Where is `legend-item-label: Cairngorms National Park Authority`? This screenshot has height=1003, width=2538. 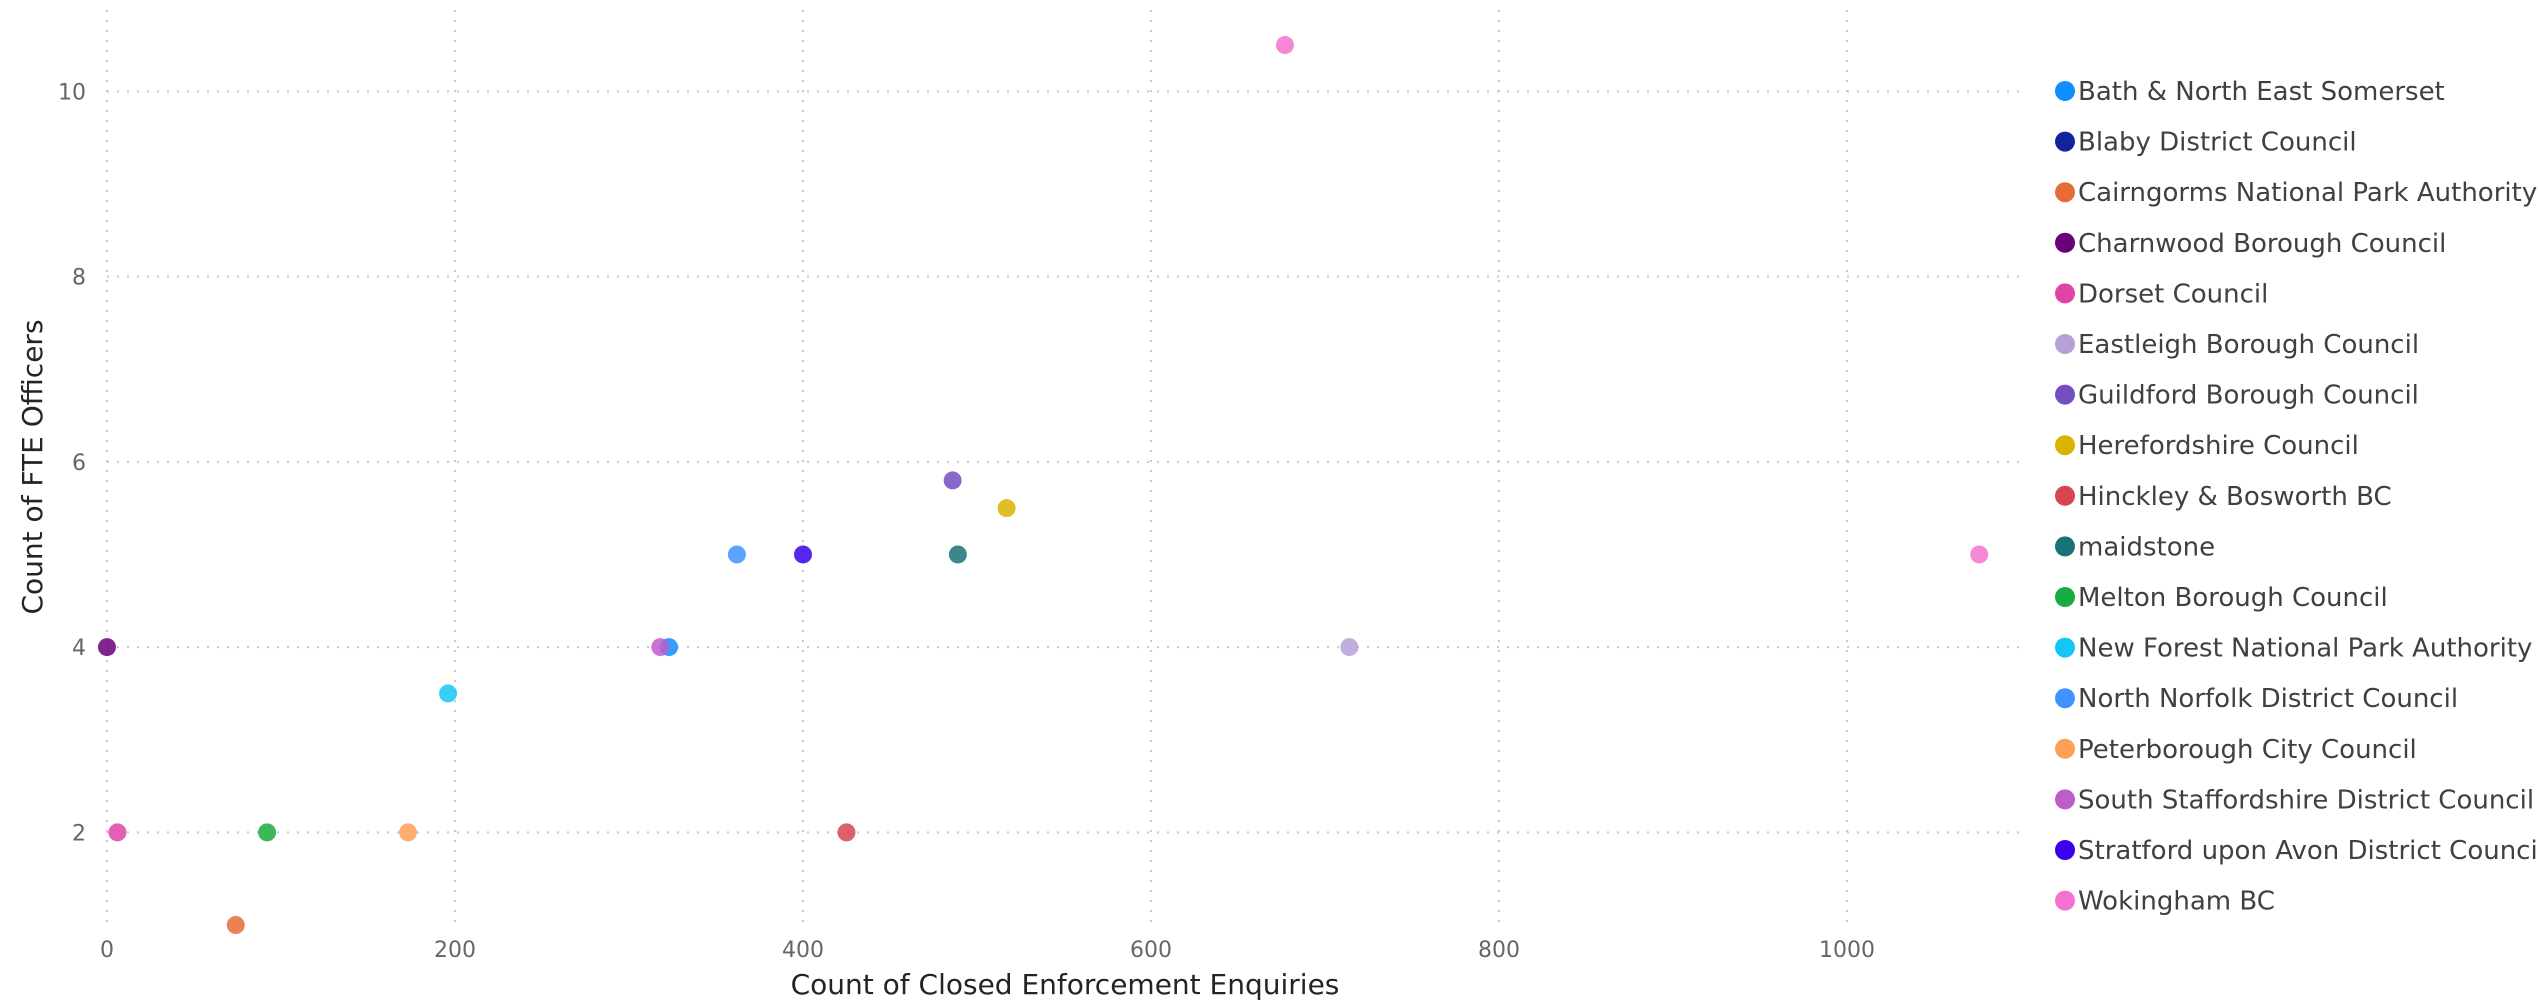
legend-item-label: Cairngorms National Park Authority is located at coordinates (2307, 193).